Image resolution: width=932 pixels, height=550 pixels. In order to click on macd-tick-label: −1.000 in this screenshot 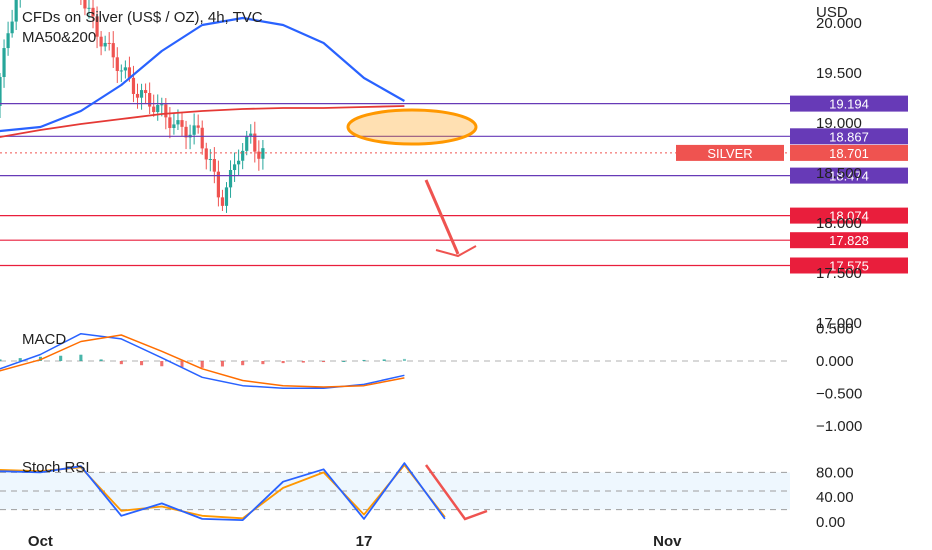, I will do `click(839, 426)`.